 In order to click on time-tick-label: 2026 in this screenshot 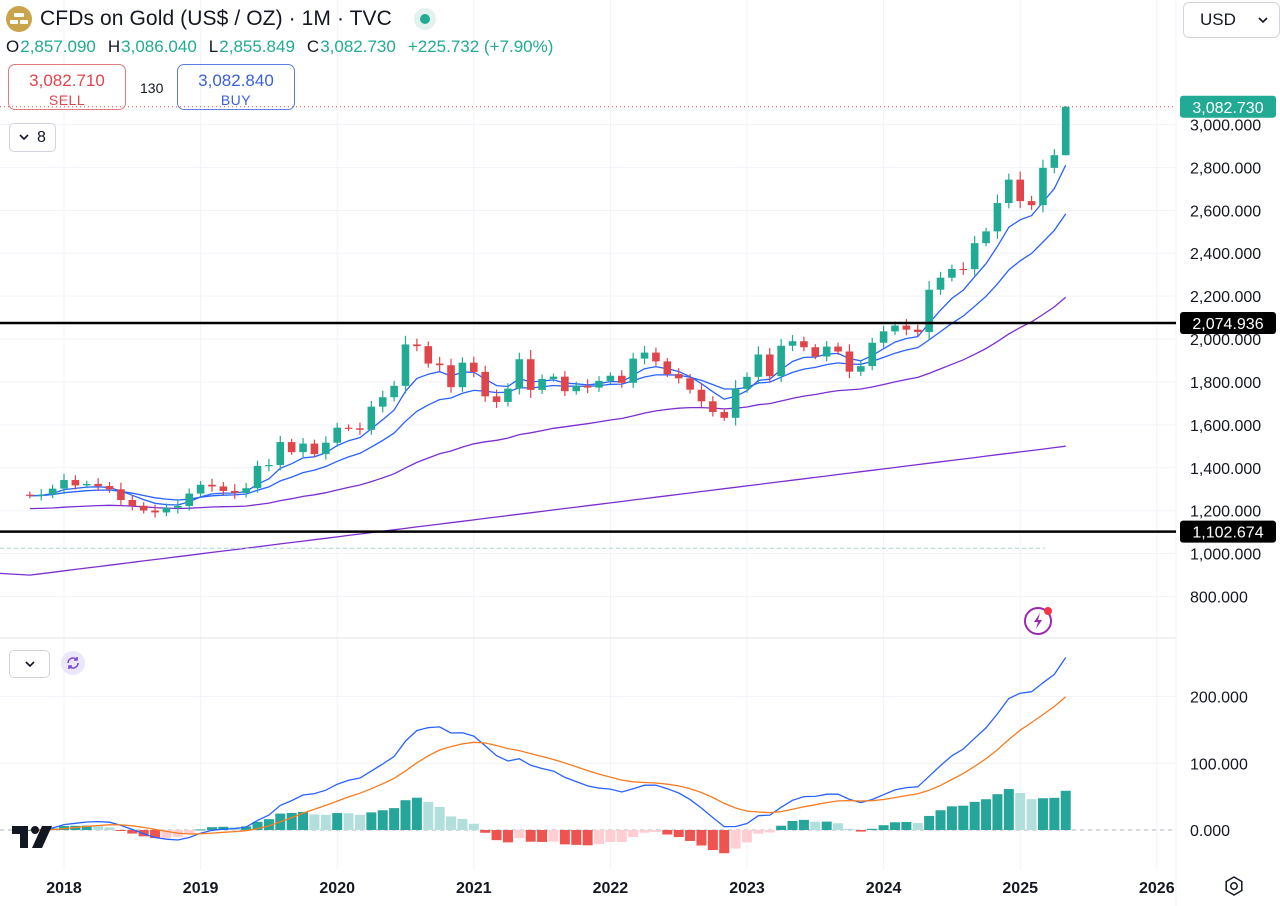, I will do `click(1157, 888)`.